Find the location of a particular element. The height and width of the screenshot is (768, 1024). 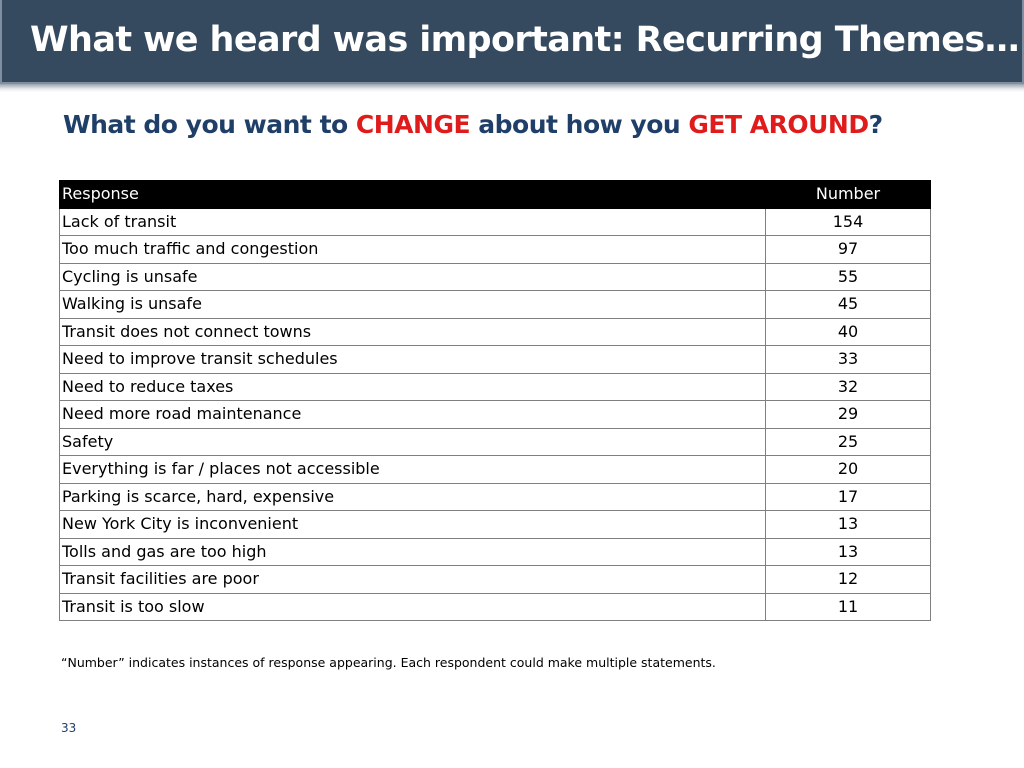

column-header-response: Response is located at coordinates (412, 194).